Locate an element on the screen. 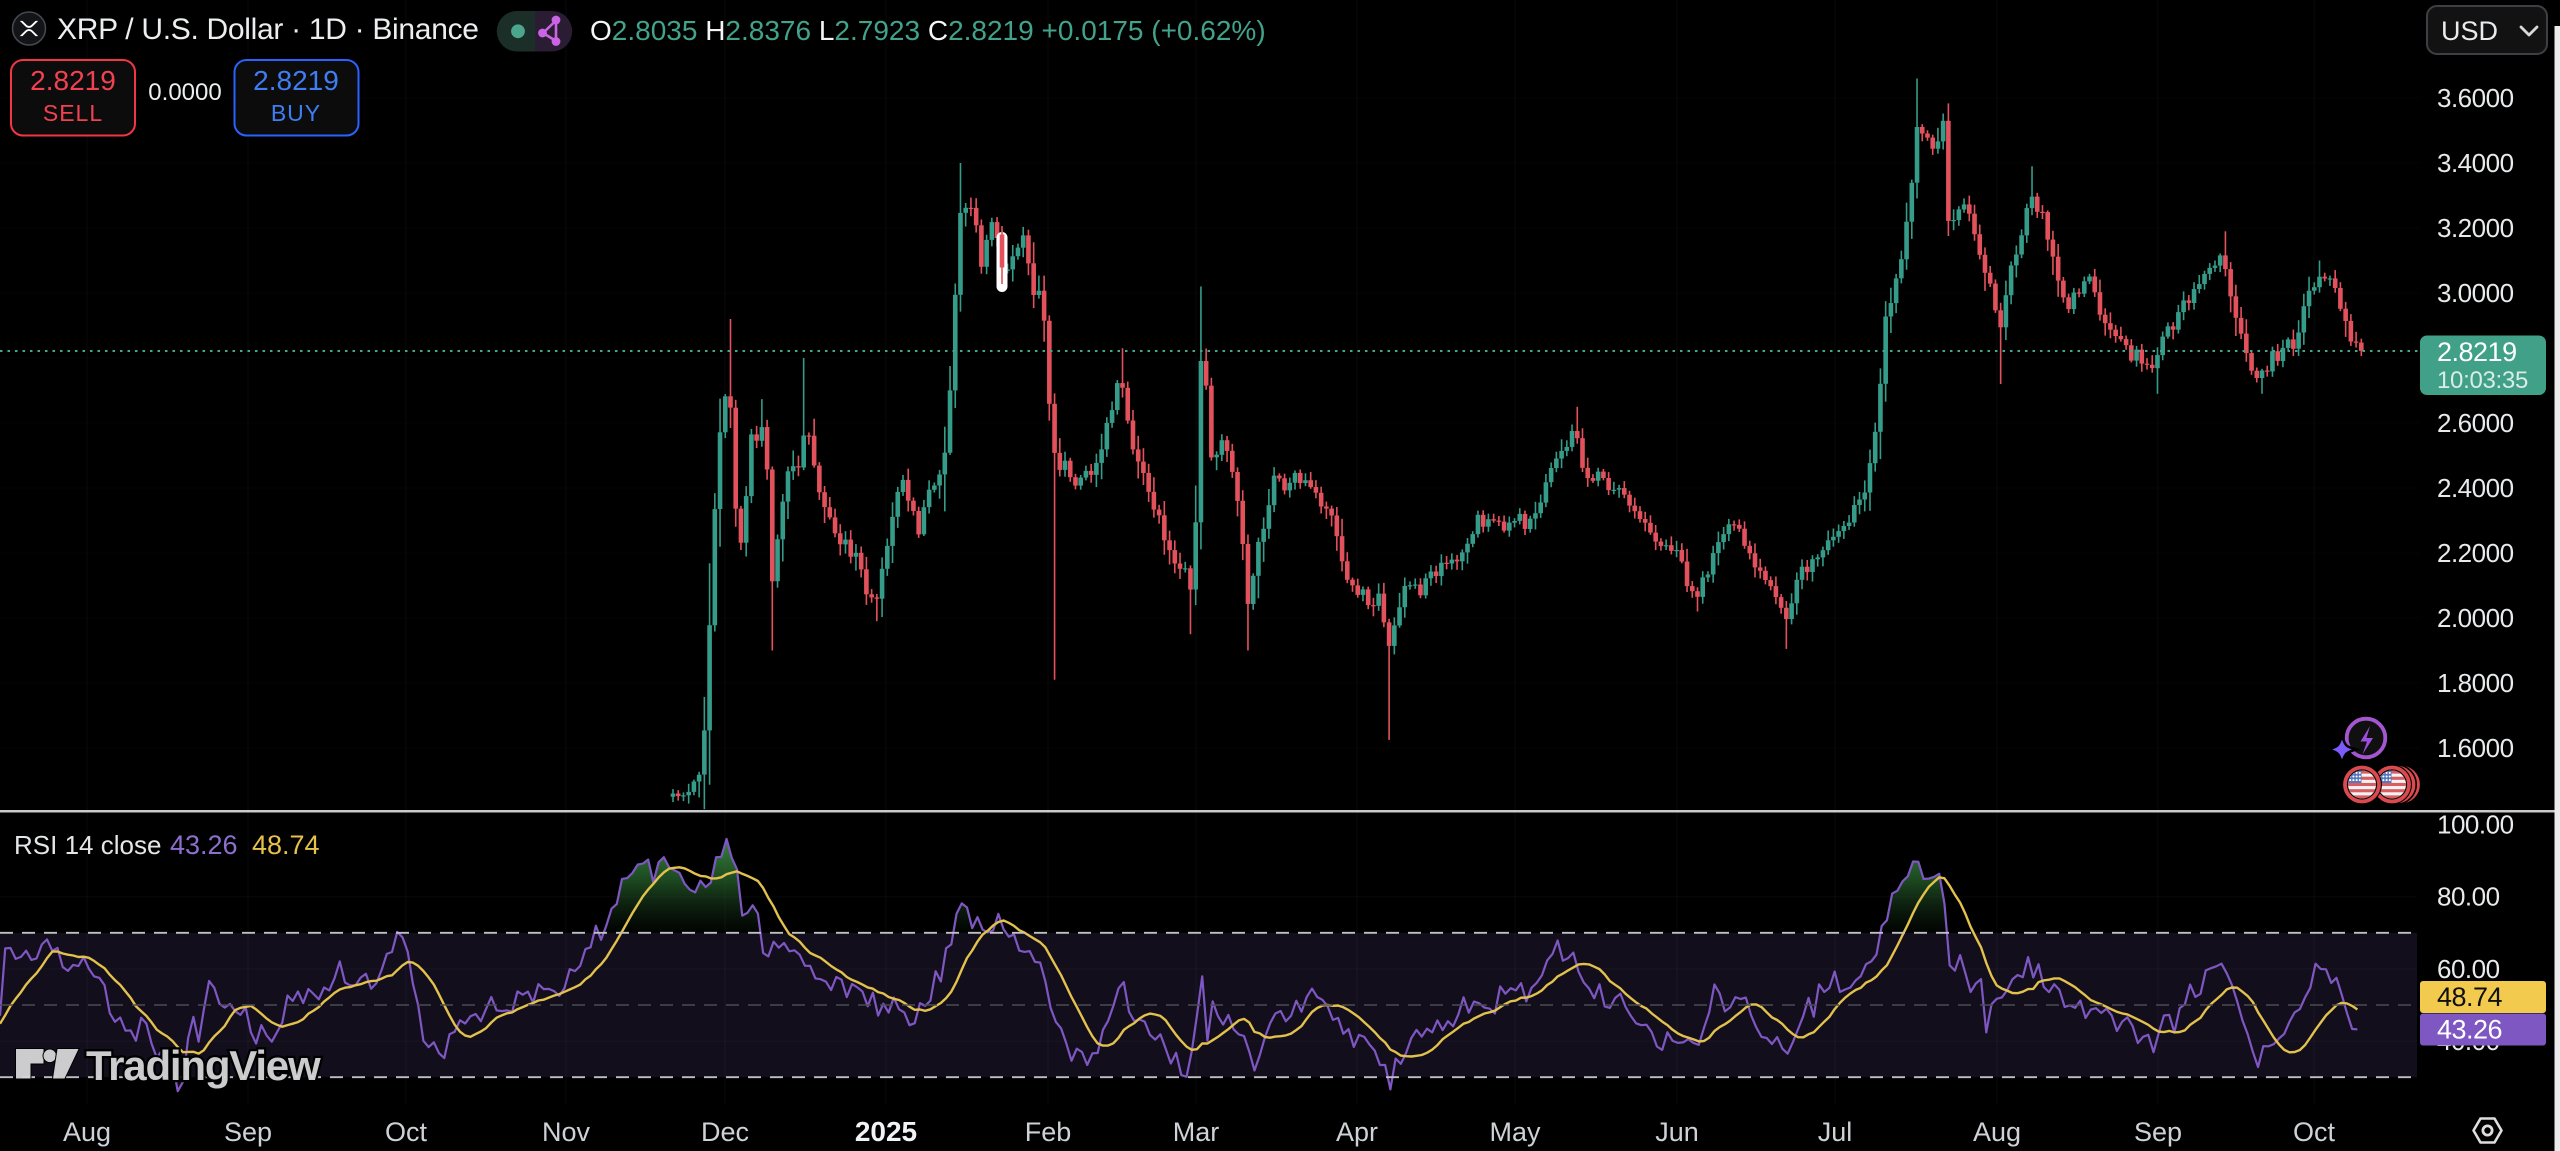 The height and width of the screenshot is (1151, 2560). svg-text: BUY is located at coordinates (296, 113).